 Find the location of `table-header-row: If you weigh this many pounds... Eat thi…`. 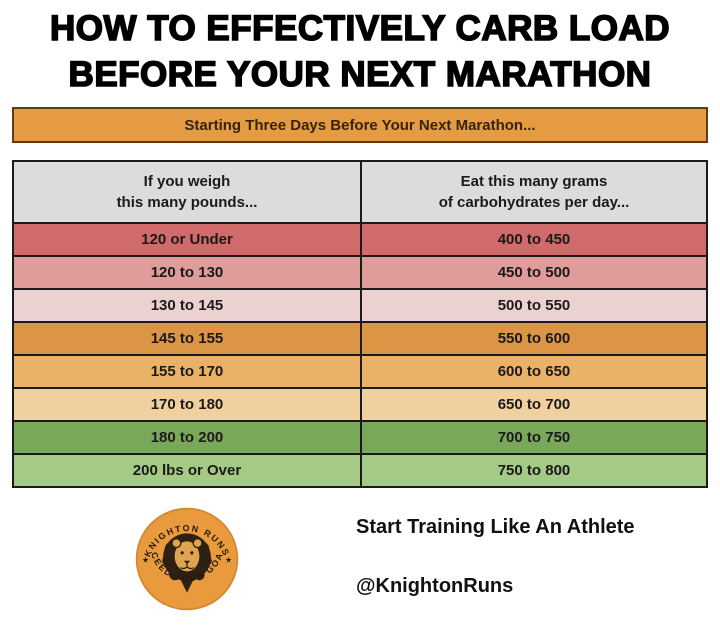

table-header-row: If you weigh this many pounds... Eat thi… is located at coordinates (360, 192).